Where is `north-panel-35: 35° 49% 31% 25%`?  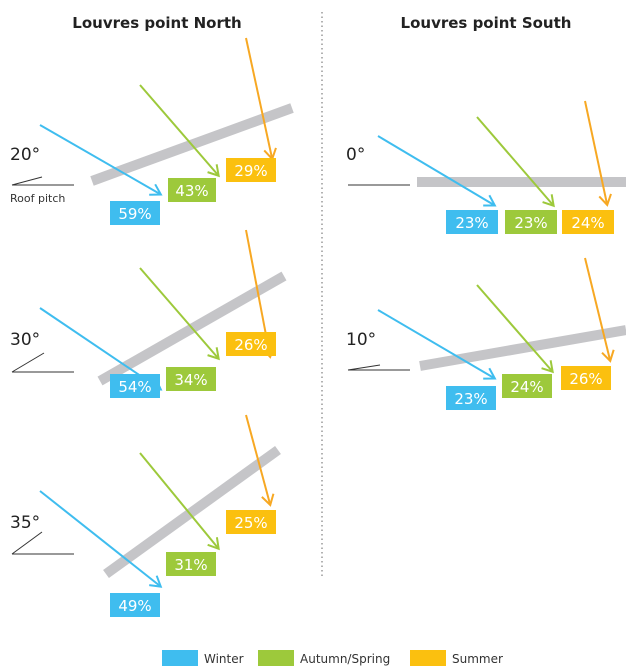
north-panel-35: 35° 49% 31% 25% is located at coordinates (145, 515).